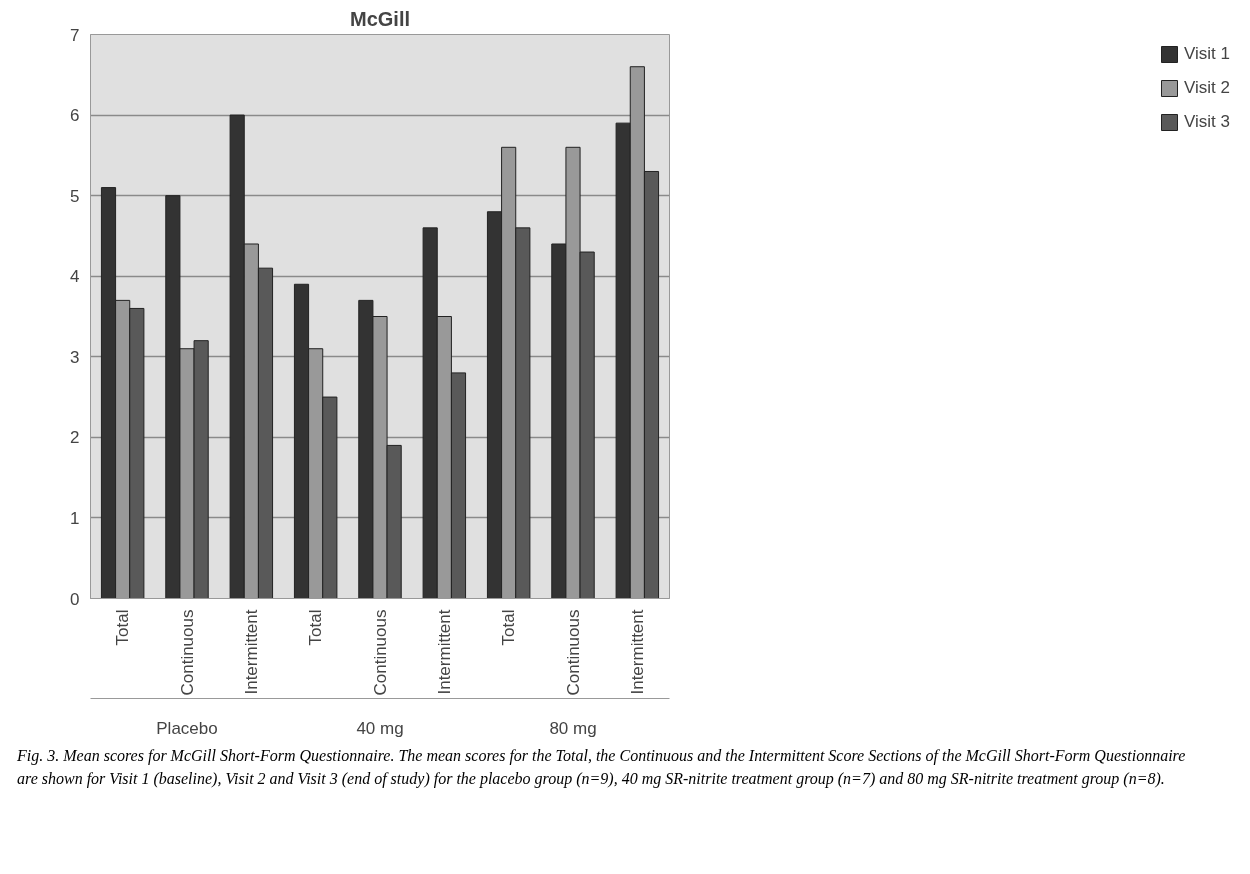 This screenshot has width=1250, height=874. Describe the element at coordinates (187, 728) in the screenshot. I see `text: Placebo` at that location.